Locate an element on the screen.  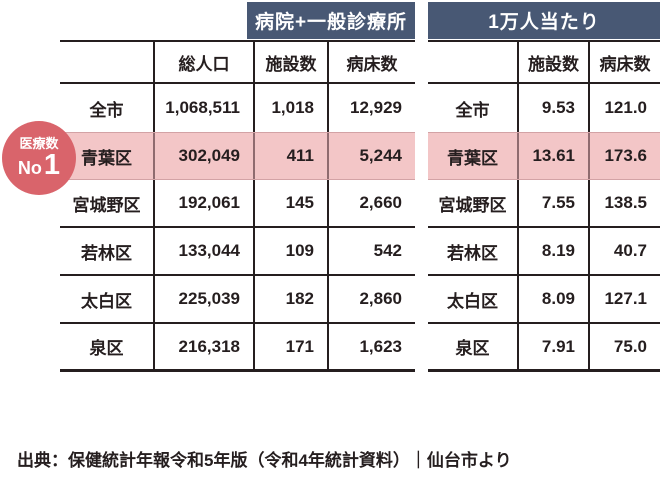
table-row: 泉区 7.91 75.0 is located at coordinates (544, 348).